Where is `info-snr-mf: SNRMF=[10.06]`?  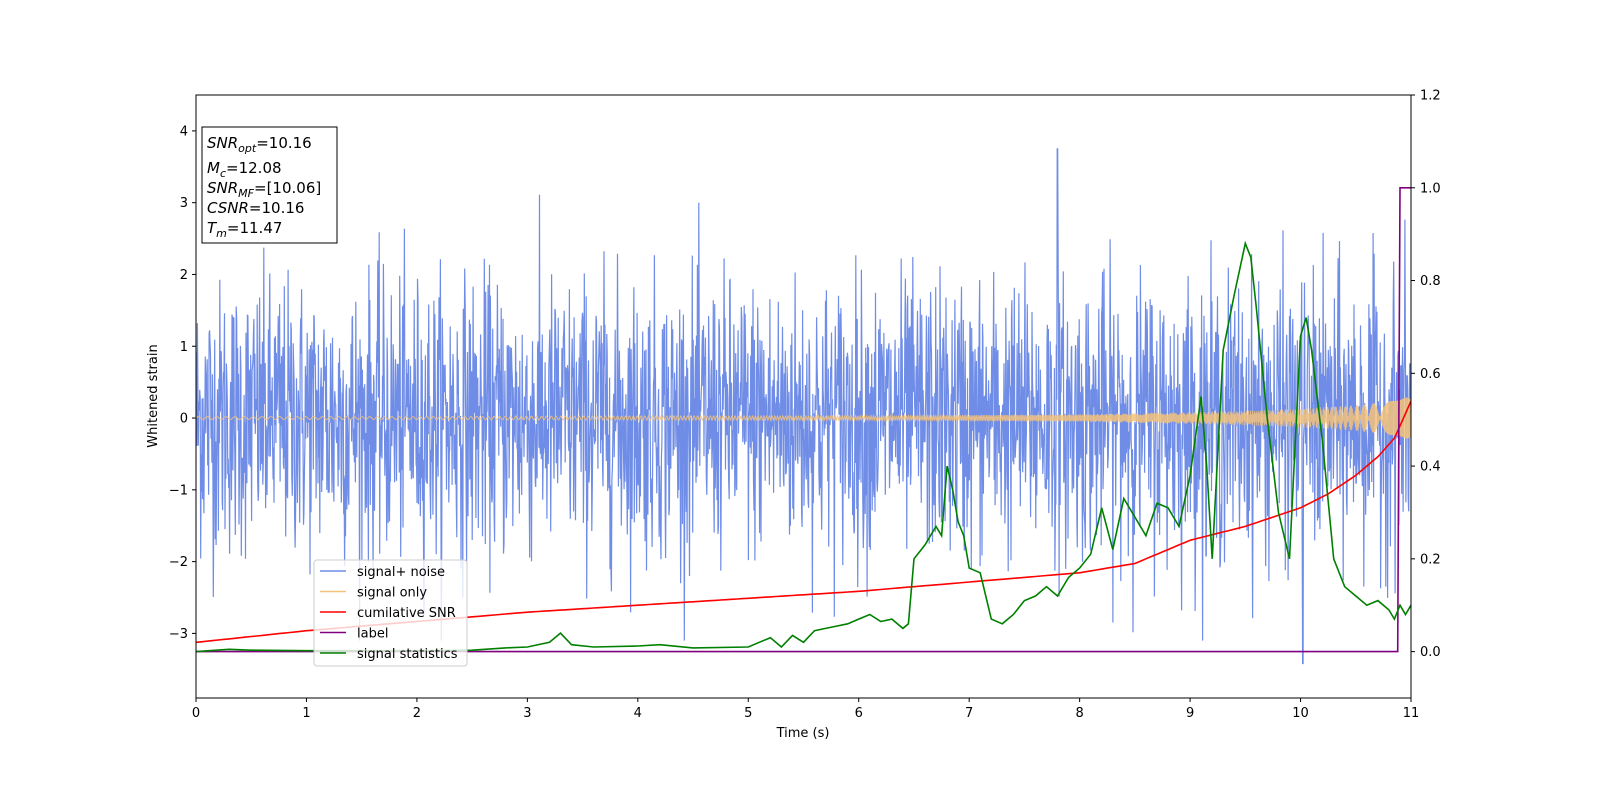 info-snr-mf: SNRMF=[10.06] is located at coordinates (264, 189).